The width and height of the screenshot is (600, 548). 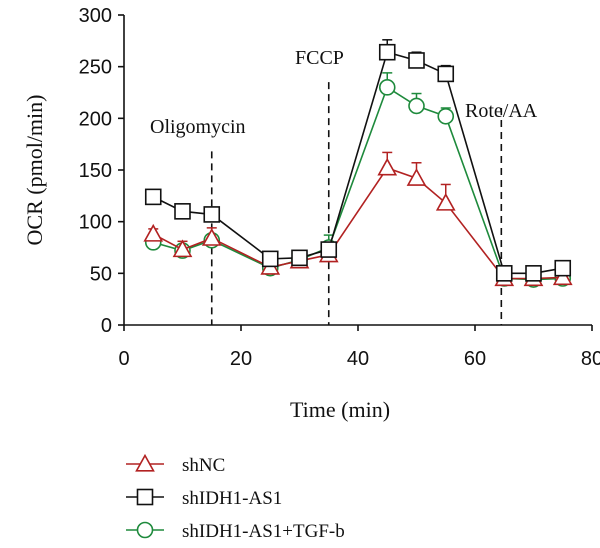 I want to click on legend-entry-2: shIDH1-AS1+TGF-b, so click(x=235, y=531).